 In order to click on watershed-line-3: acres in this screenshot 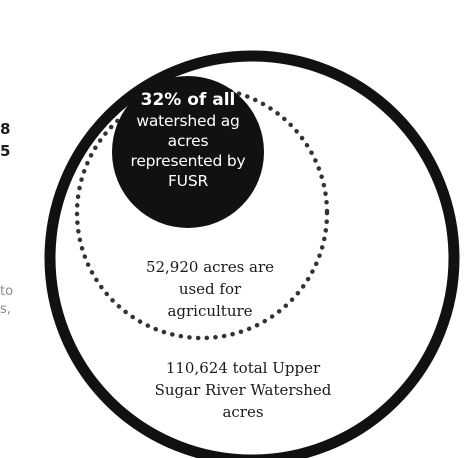, I will do `click(243, 412)`.